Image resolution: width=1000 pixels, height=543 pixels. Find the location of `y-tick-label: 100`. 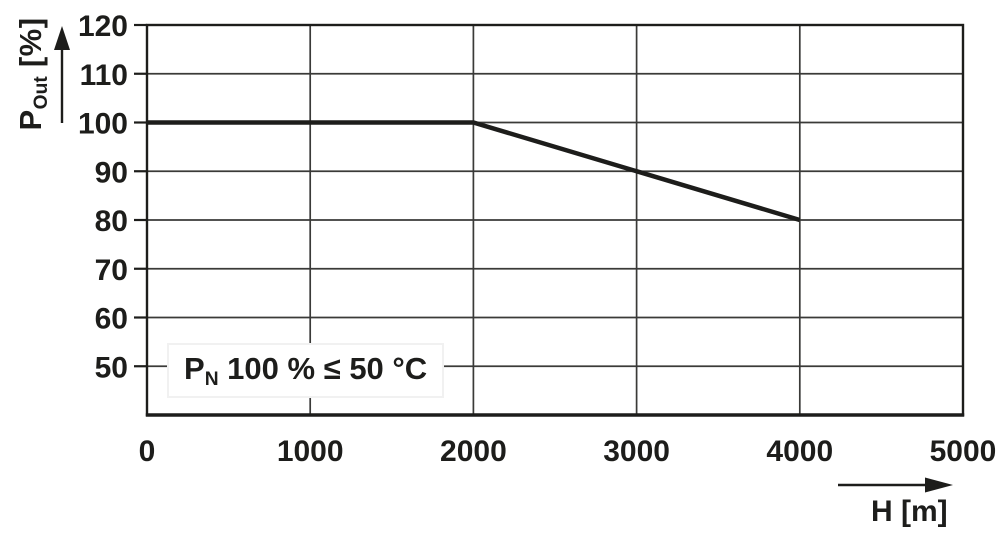

y-tick-label: 100 is located at coordinates (103, 124).